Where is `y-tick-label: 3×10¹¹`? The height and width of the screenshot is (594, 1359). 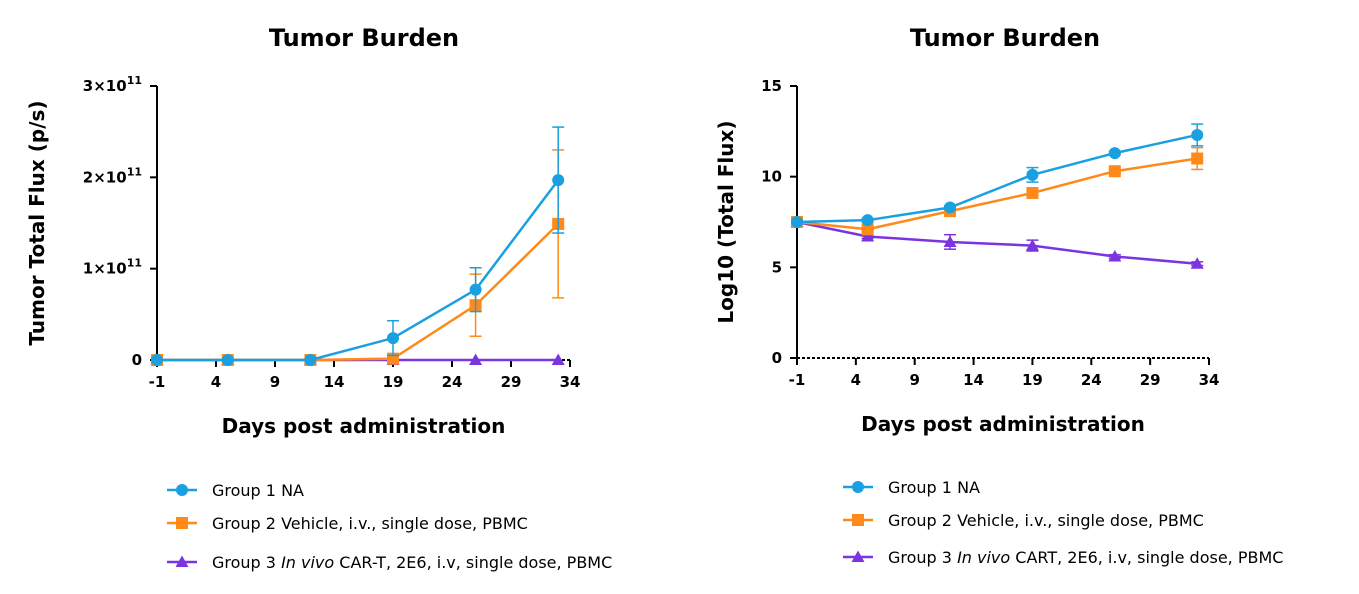
y-tick-label: 3×10¹¹ is located at coordinates (112, 84).